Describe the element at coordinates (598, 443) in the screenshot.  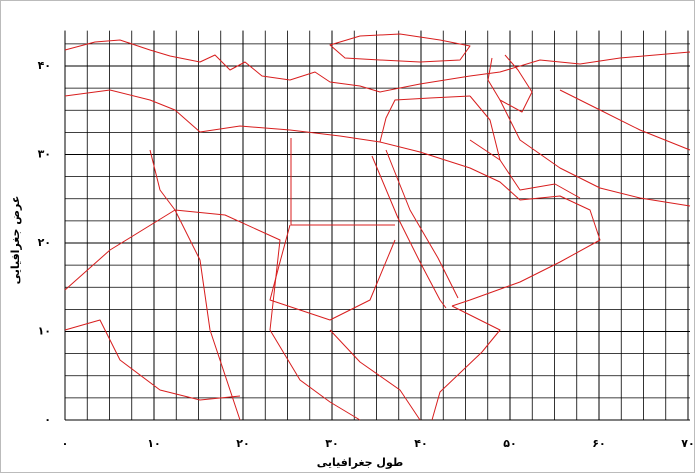
I see `x-tick-label: ۶۰` at that location.